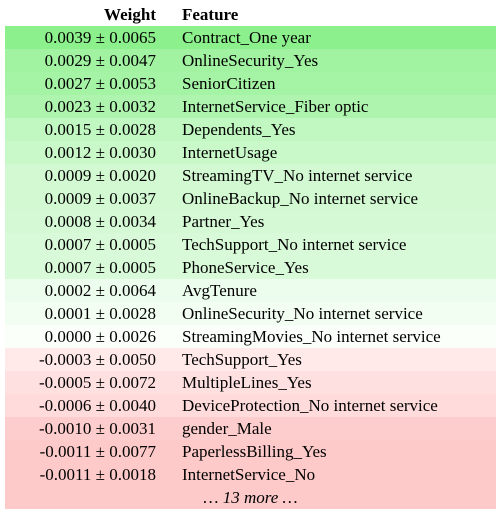  What do you see at coordinates (100, 83) in the screenshot?
I see `weight-cell: 0.0027 ± 0.0053` at bounding box center [100, 83].